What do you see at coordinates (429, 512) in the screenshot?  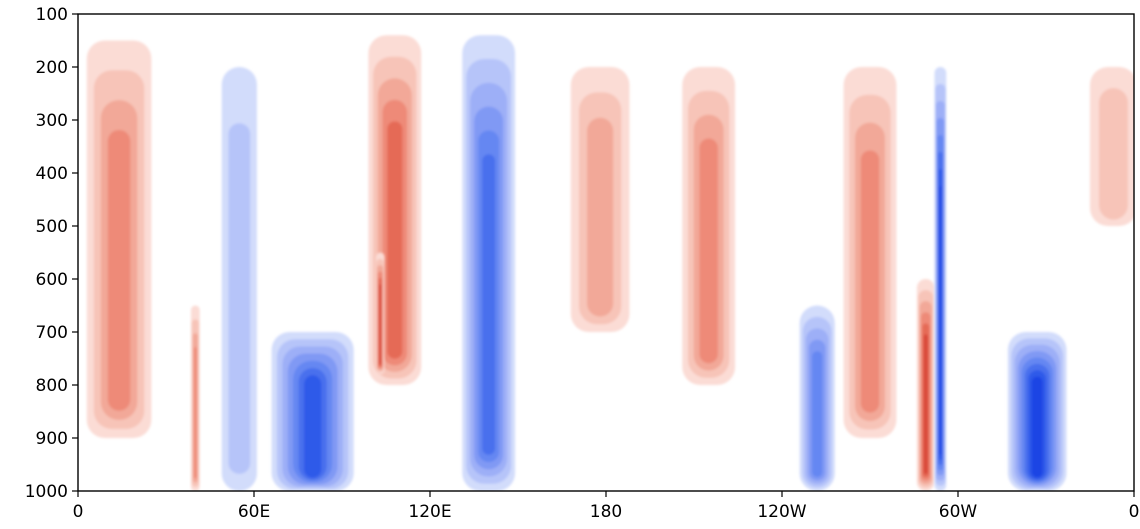 I see `x-tick-label: 120E` at bounding box center [429, 512].